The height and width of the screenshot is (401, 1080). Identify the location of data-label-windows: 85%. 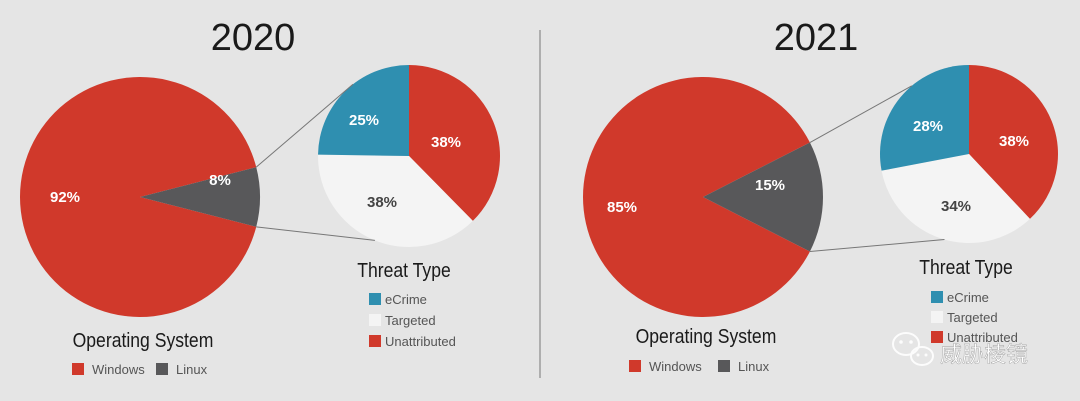
(622, 207).